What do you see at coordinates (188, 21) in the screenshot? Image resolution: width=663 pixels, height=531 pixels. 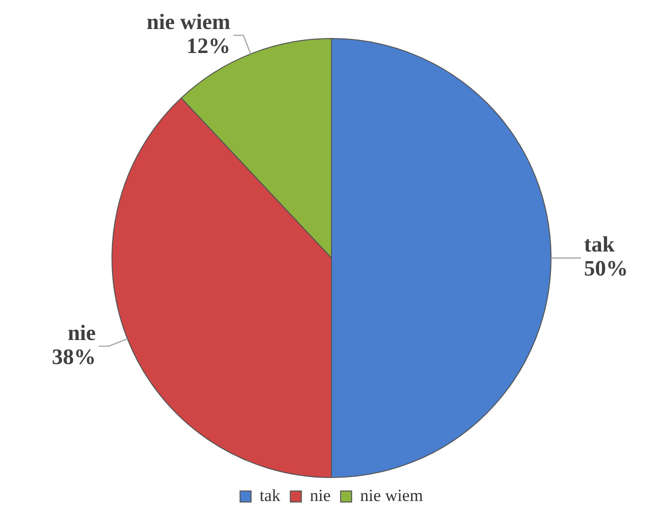 I see `slice-label: nie wiem` at bounding box center [188, 21].